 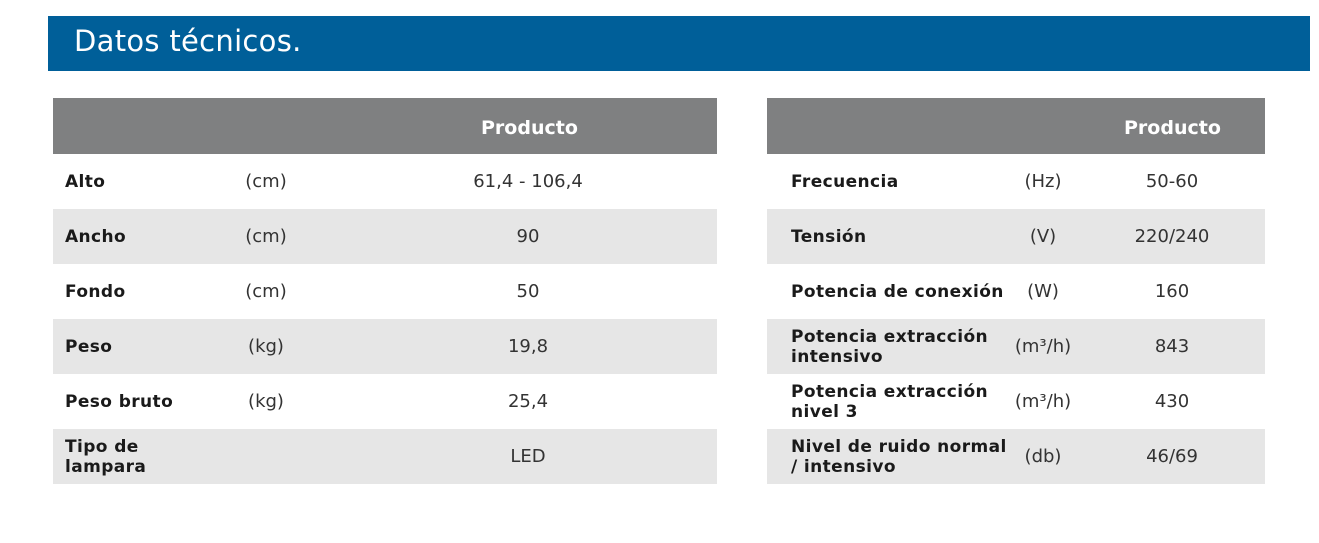 I want to click on row-label: Nivel de ruido normal / intensivo, so click(x=899, y=456).